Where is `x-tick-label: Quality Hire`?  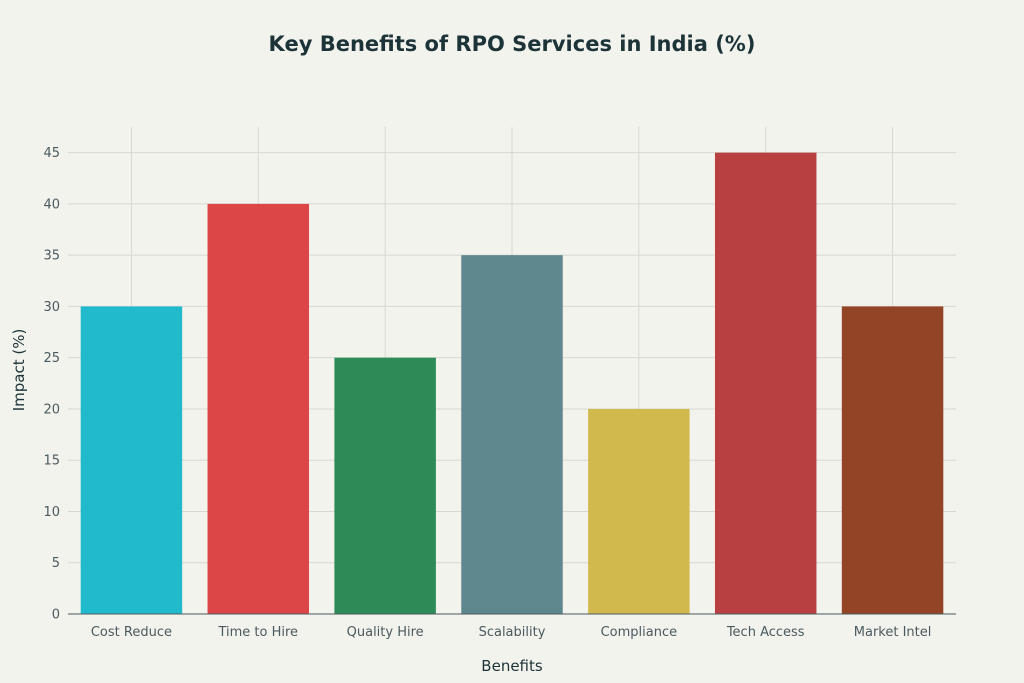 x-tick-label: Quality Hire is located at coordinates (385, 632).